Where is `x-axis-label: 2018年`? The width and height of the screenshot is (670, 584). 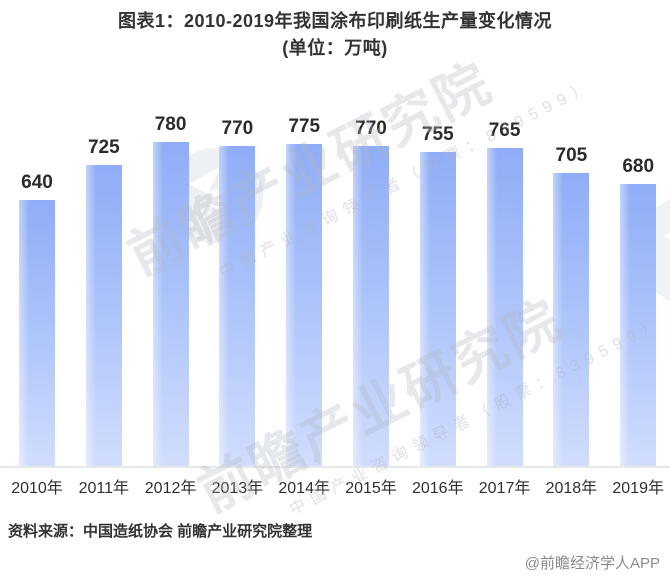 x-axis-label: 2018年 is located at coordinates (571, 488).